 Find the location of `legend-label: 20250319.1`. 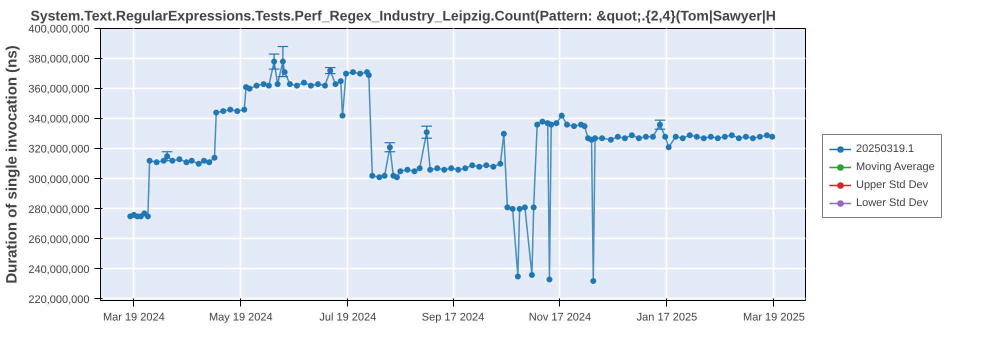

legend-label: 20250319.1 is located at coordinates (885, 149).